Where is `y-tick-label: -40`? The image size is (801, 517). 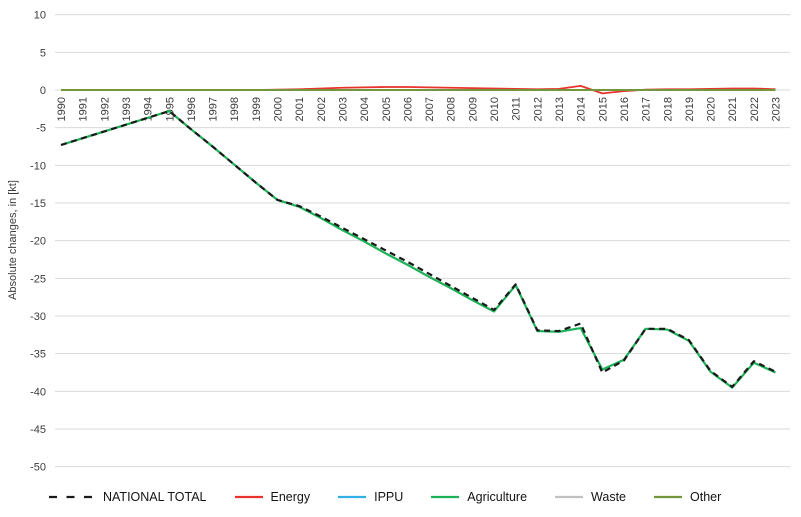
y-tick-label: -40 is located at coordinates (38, 392).